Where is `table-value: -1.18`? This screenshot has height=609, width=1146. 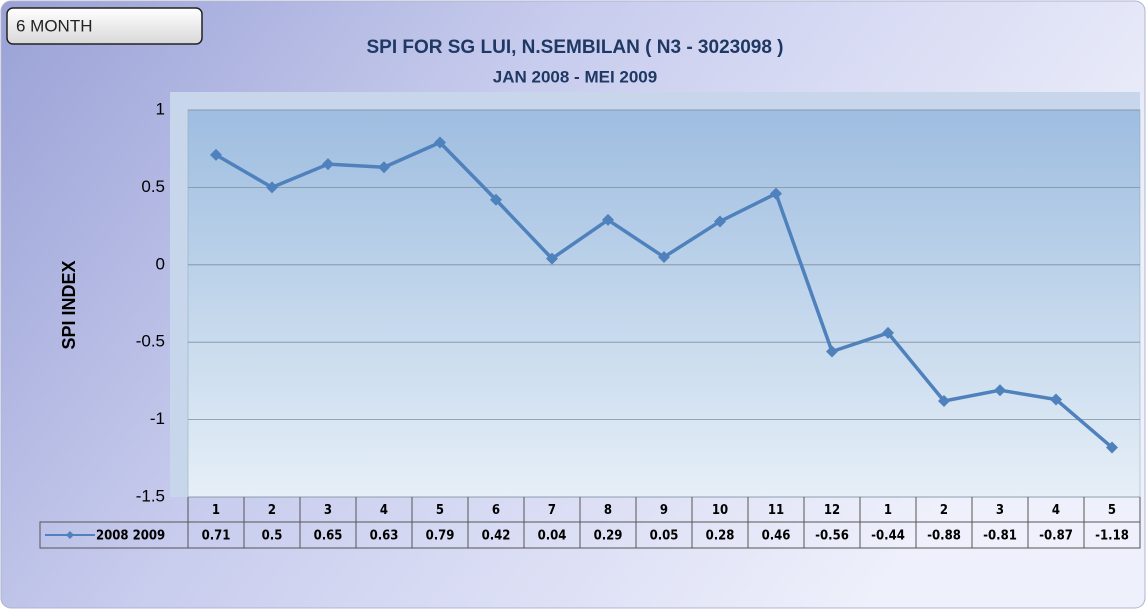 table-value: -1.18 is located at coordinates (1112, 536).